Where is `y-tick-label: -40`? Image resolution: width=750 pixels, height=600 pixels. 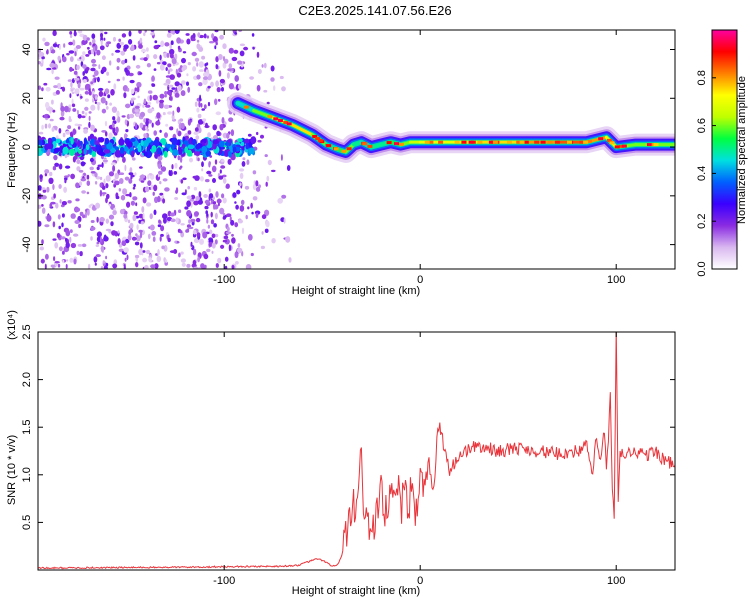
y-tick-label: -40 is located at coordinates (27, 245).